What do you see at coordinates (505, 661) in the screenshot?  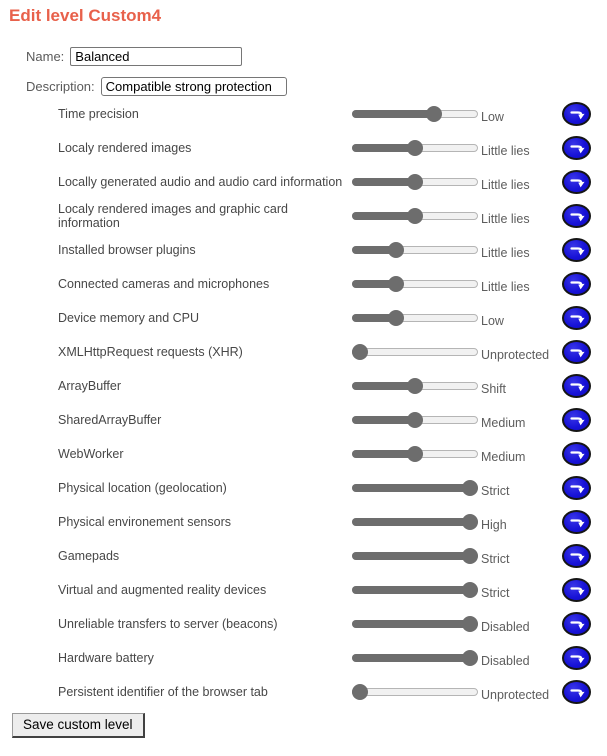 I see `setting-value-label: Disabled` at bounding box center [505, 661].